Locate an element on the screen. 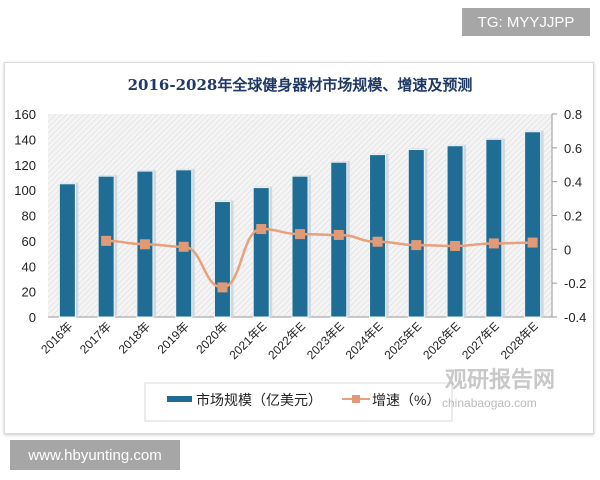 Image resolution: width=600 pixels, height=480 pixels. y-right-tick: -0.4 is located at coordinates (575, 317).